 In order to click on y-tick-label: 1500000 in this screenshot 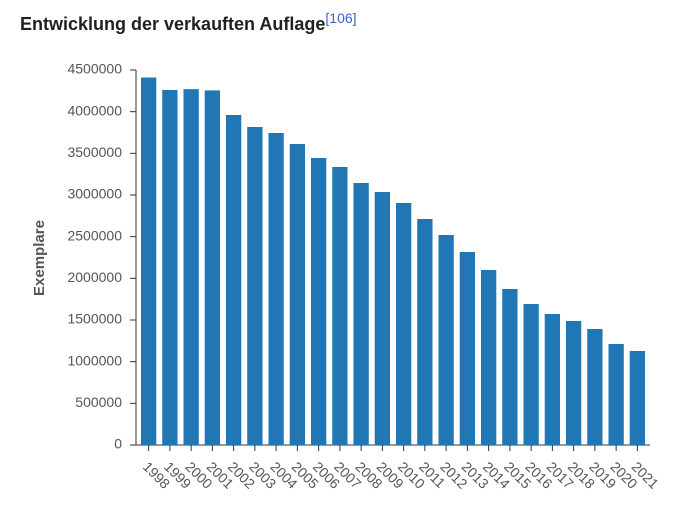, I will do `click(94, 319)`.